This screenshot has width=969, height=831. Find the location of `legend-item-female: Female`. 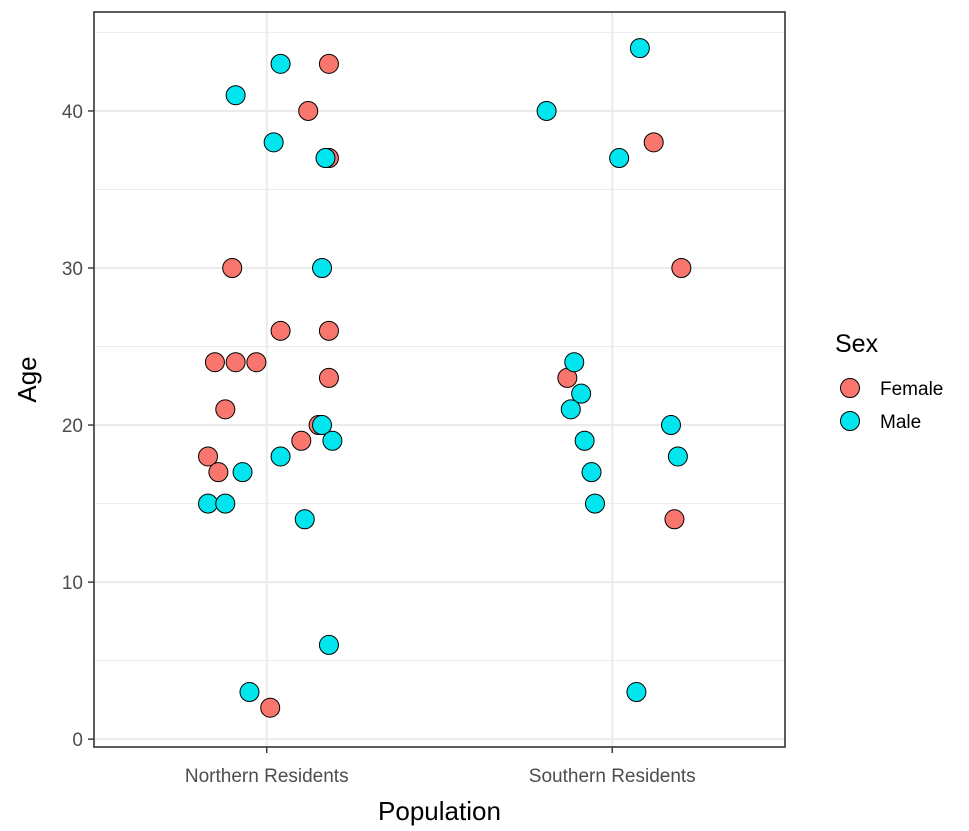

legend-item-female: Female is located at coordinates (891, 389).